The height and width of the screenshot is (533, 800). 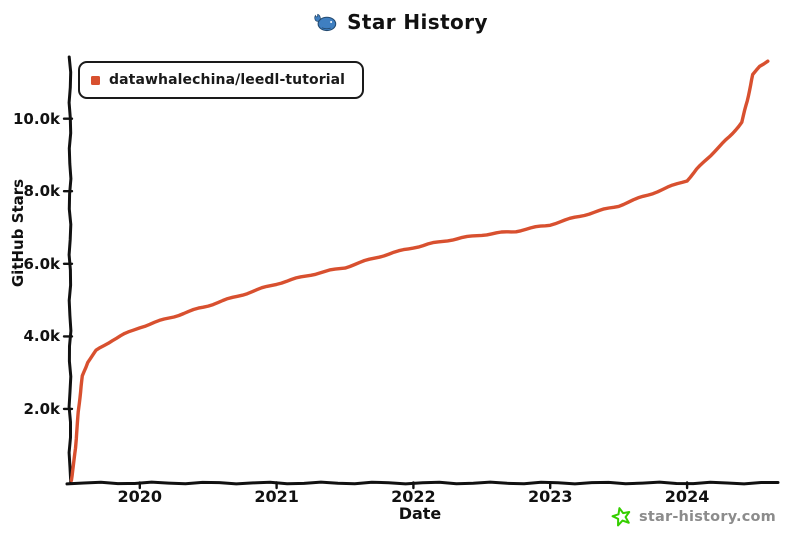 I want to click on x-tick-label: 2021, so click(x=276, y=496).